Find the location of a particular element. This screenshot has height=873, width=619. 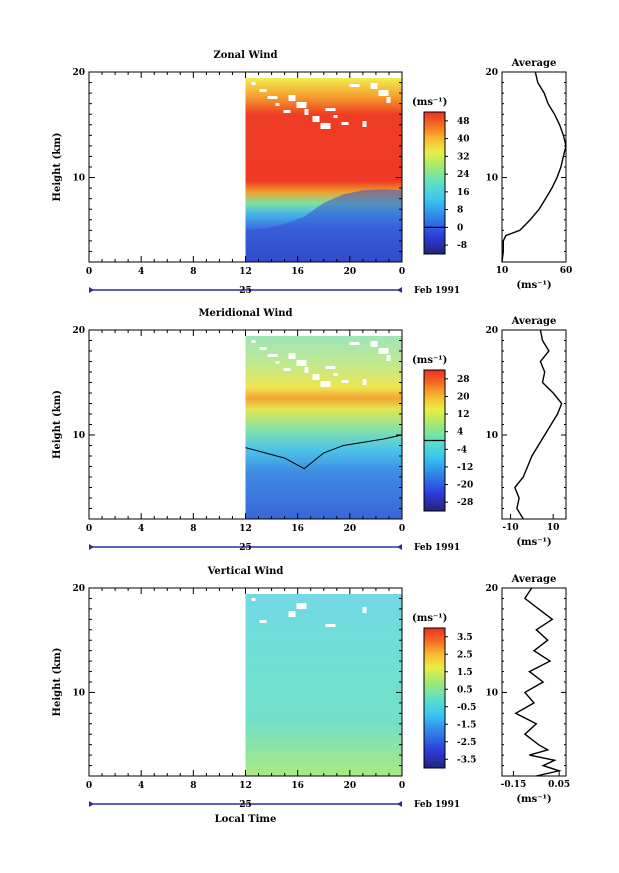

colorbar is located at coordinates (434, 183).